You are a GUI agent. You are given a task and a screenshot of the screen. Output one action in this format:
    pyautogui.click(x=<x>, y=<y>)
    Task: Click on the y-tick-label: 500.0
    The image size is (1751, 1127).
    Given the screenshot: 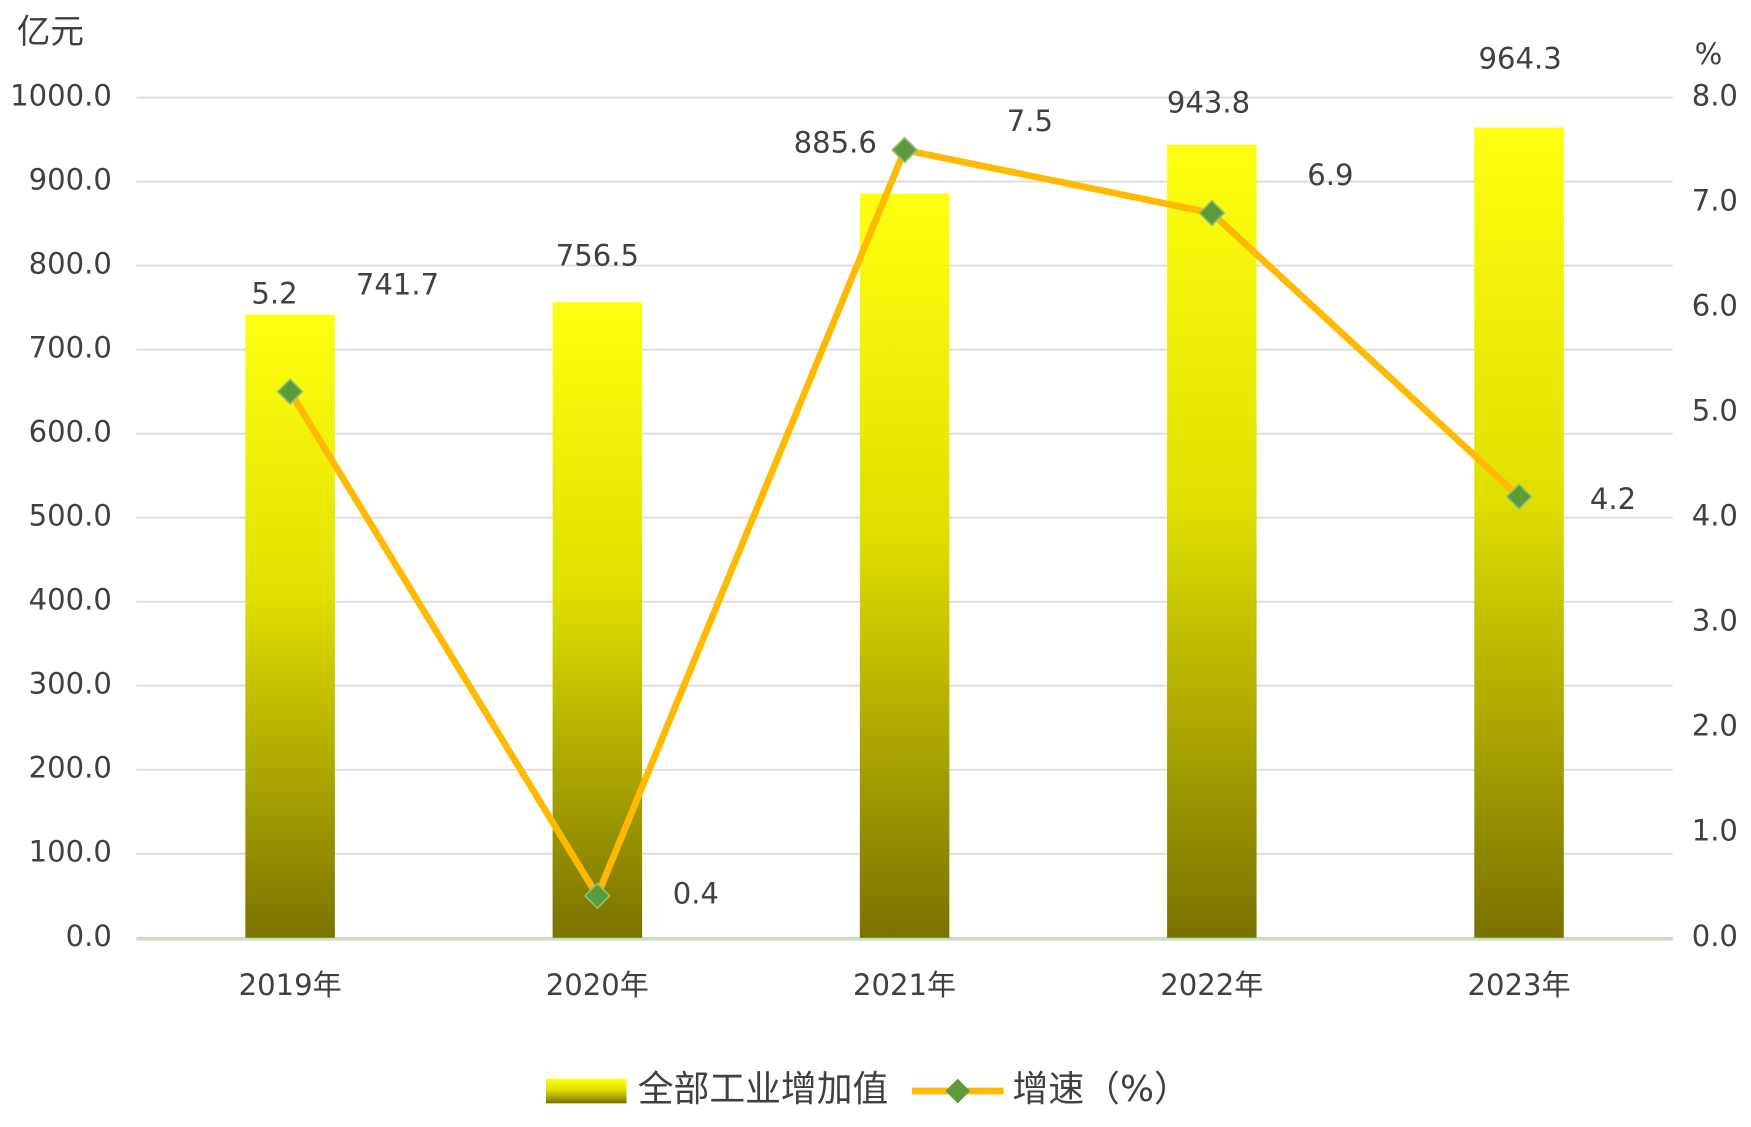 What is the action you would take?
    pyautogui.click(x=70, y=516)
    